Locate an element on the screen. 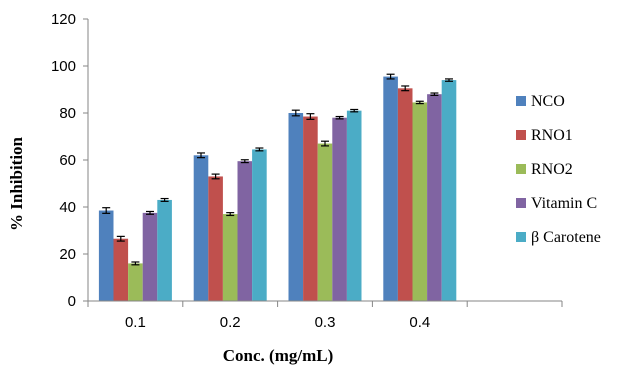 The image size is (627, 369). bar-nco-0.1 is located at coordinates (106, 255).